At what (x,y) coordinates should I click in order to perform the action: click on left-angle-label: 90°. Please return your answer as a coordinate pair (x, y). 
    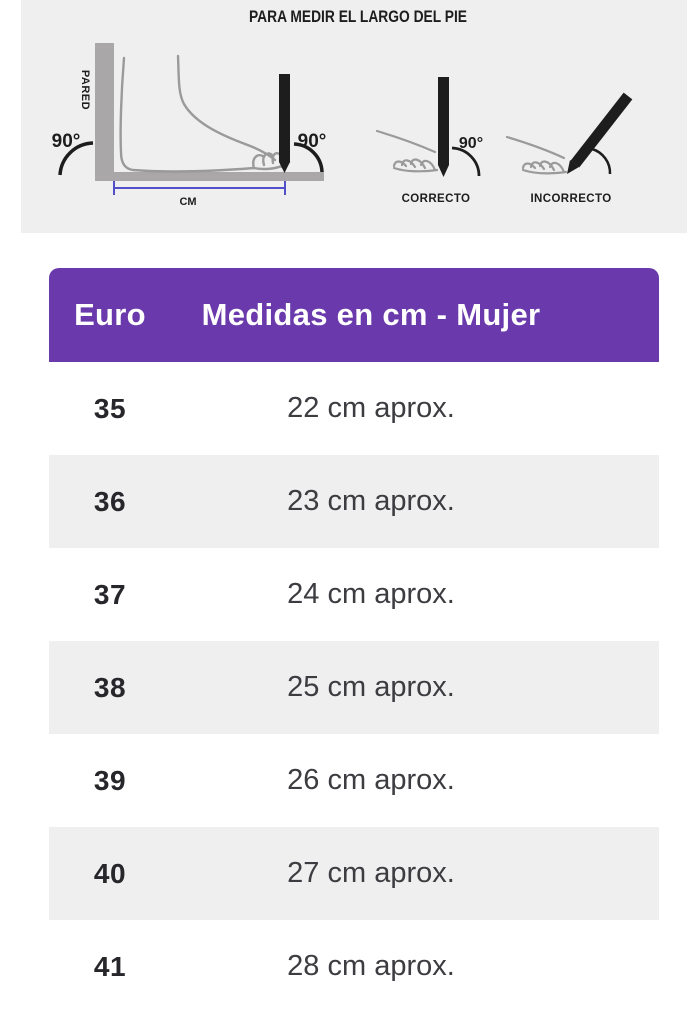
    Looking at the image, I should click on (66, 141).